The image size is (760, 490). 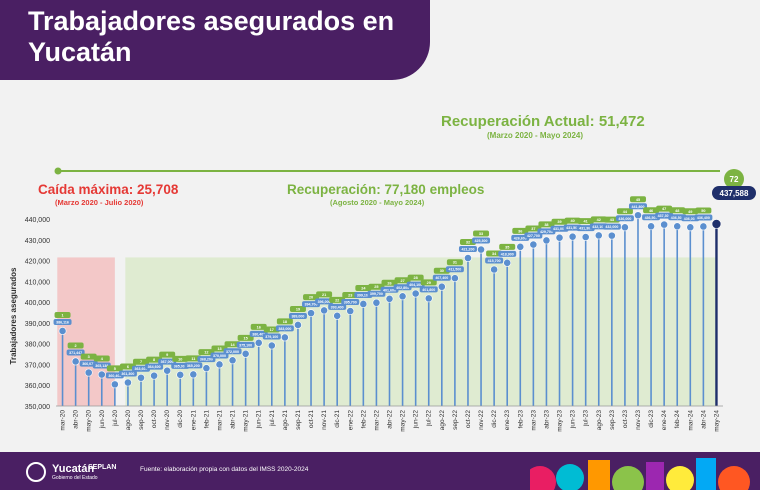 What do you see at coordinates (272, 418) in the screenshot?
I see `x-tick-label: jul-21` at bounding box center [272, 418].